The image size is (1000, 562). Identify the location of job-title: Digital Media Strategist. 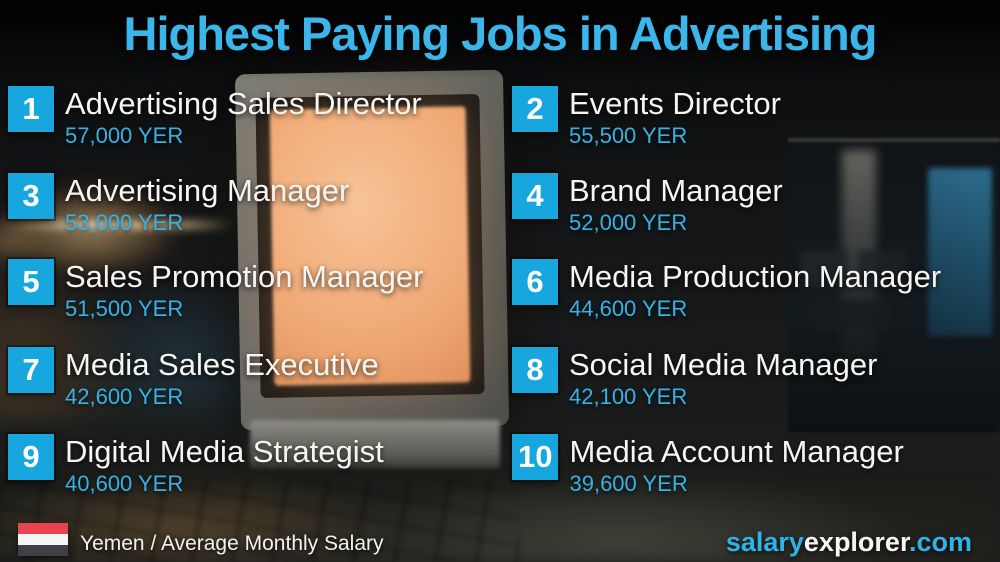
(224, 451).